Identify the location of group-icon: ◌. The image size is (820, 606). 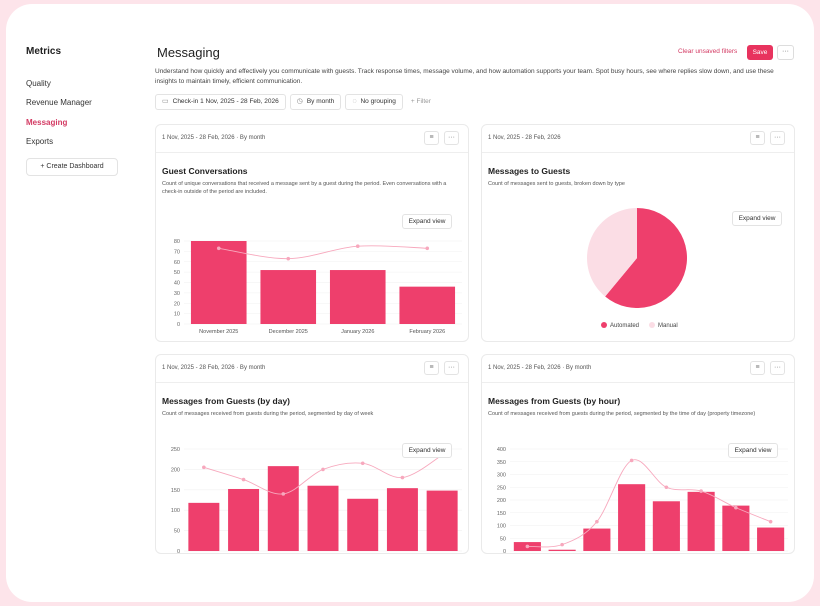
(354, 101).